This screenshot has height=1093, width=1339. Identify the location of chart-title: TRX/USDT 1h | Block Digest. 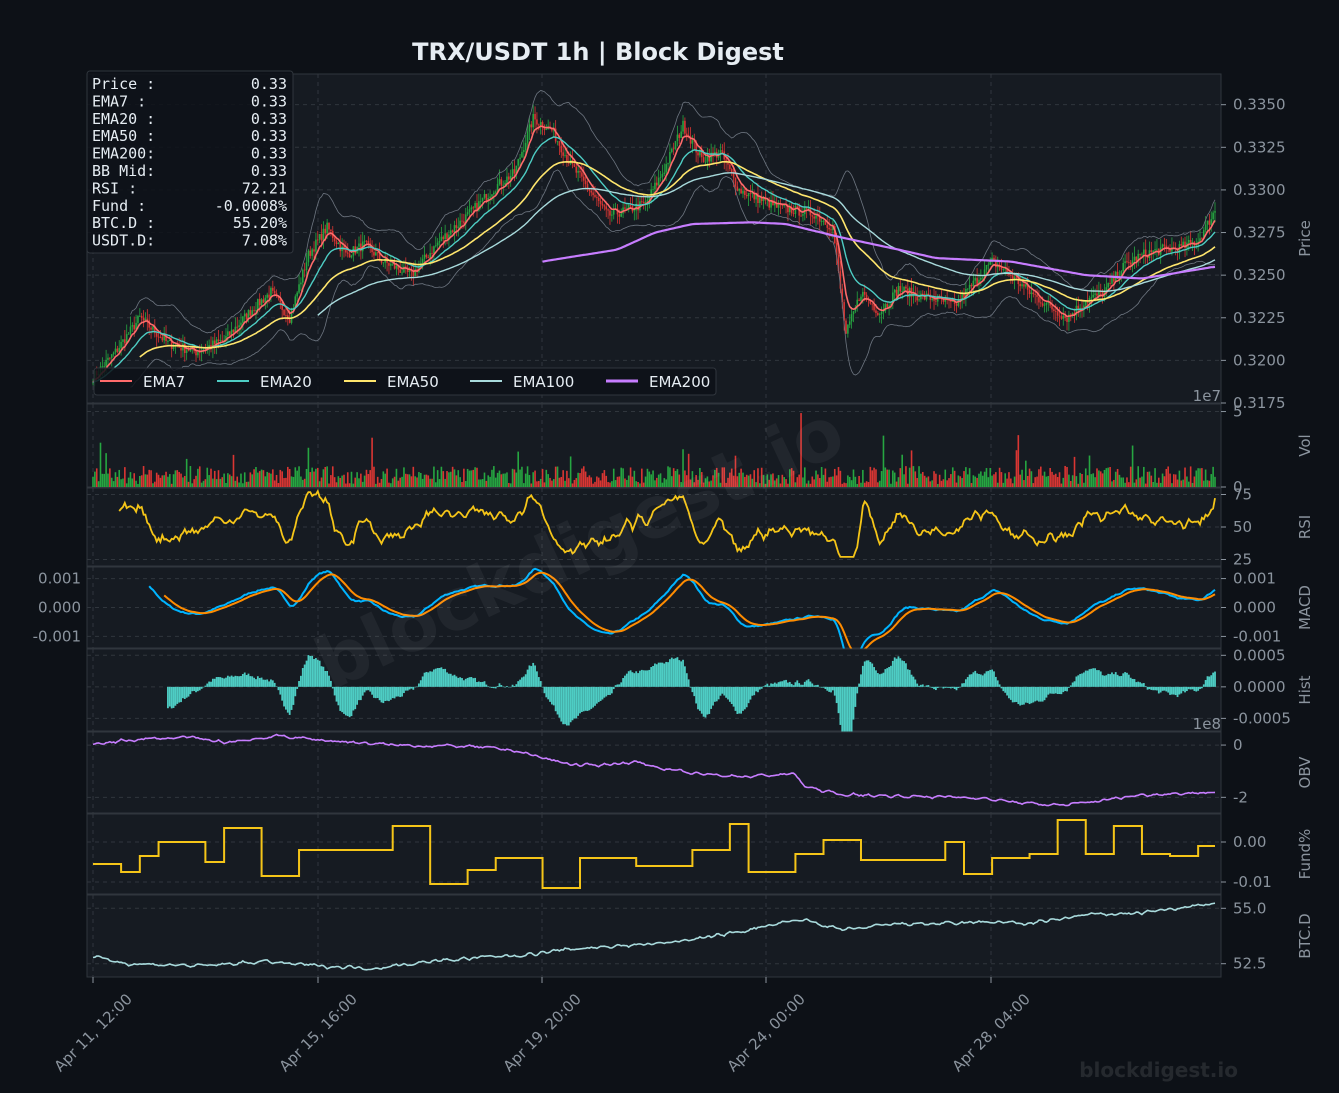
(598, 52).